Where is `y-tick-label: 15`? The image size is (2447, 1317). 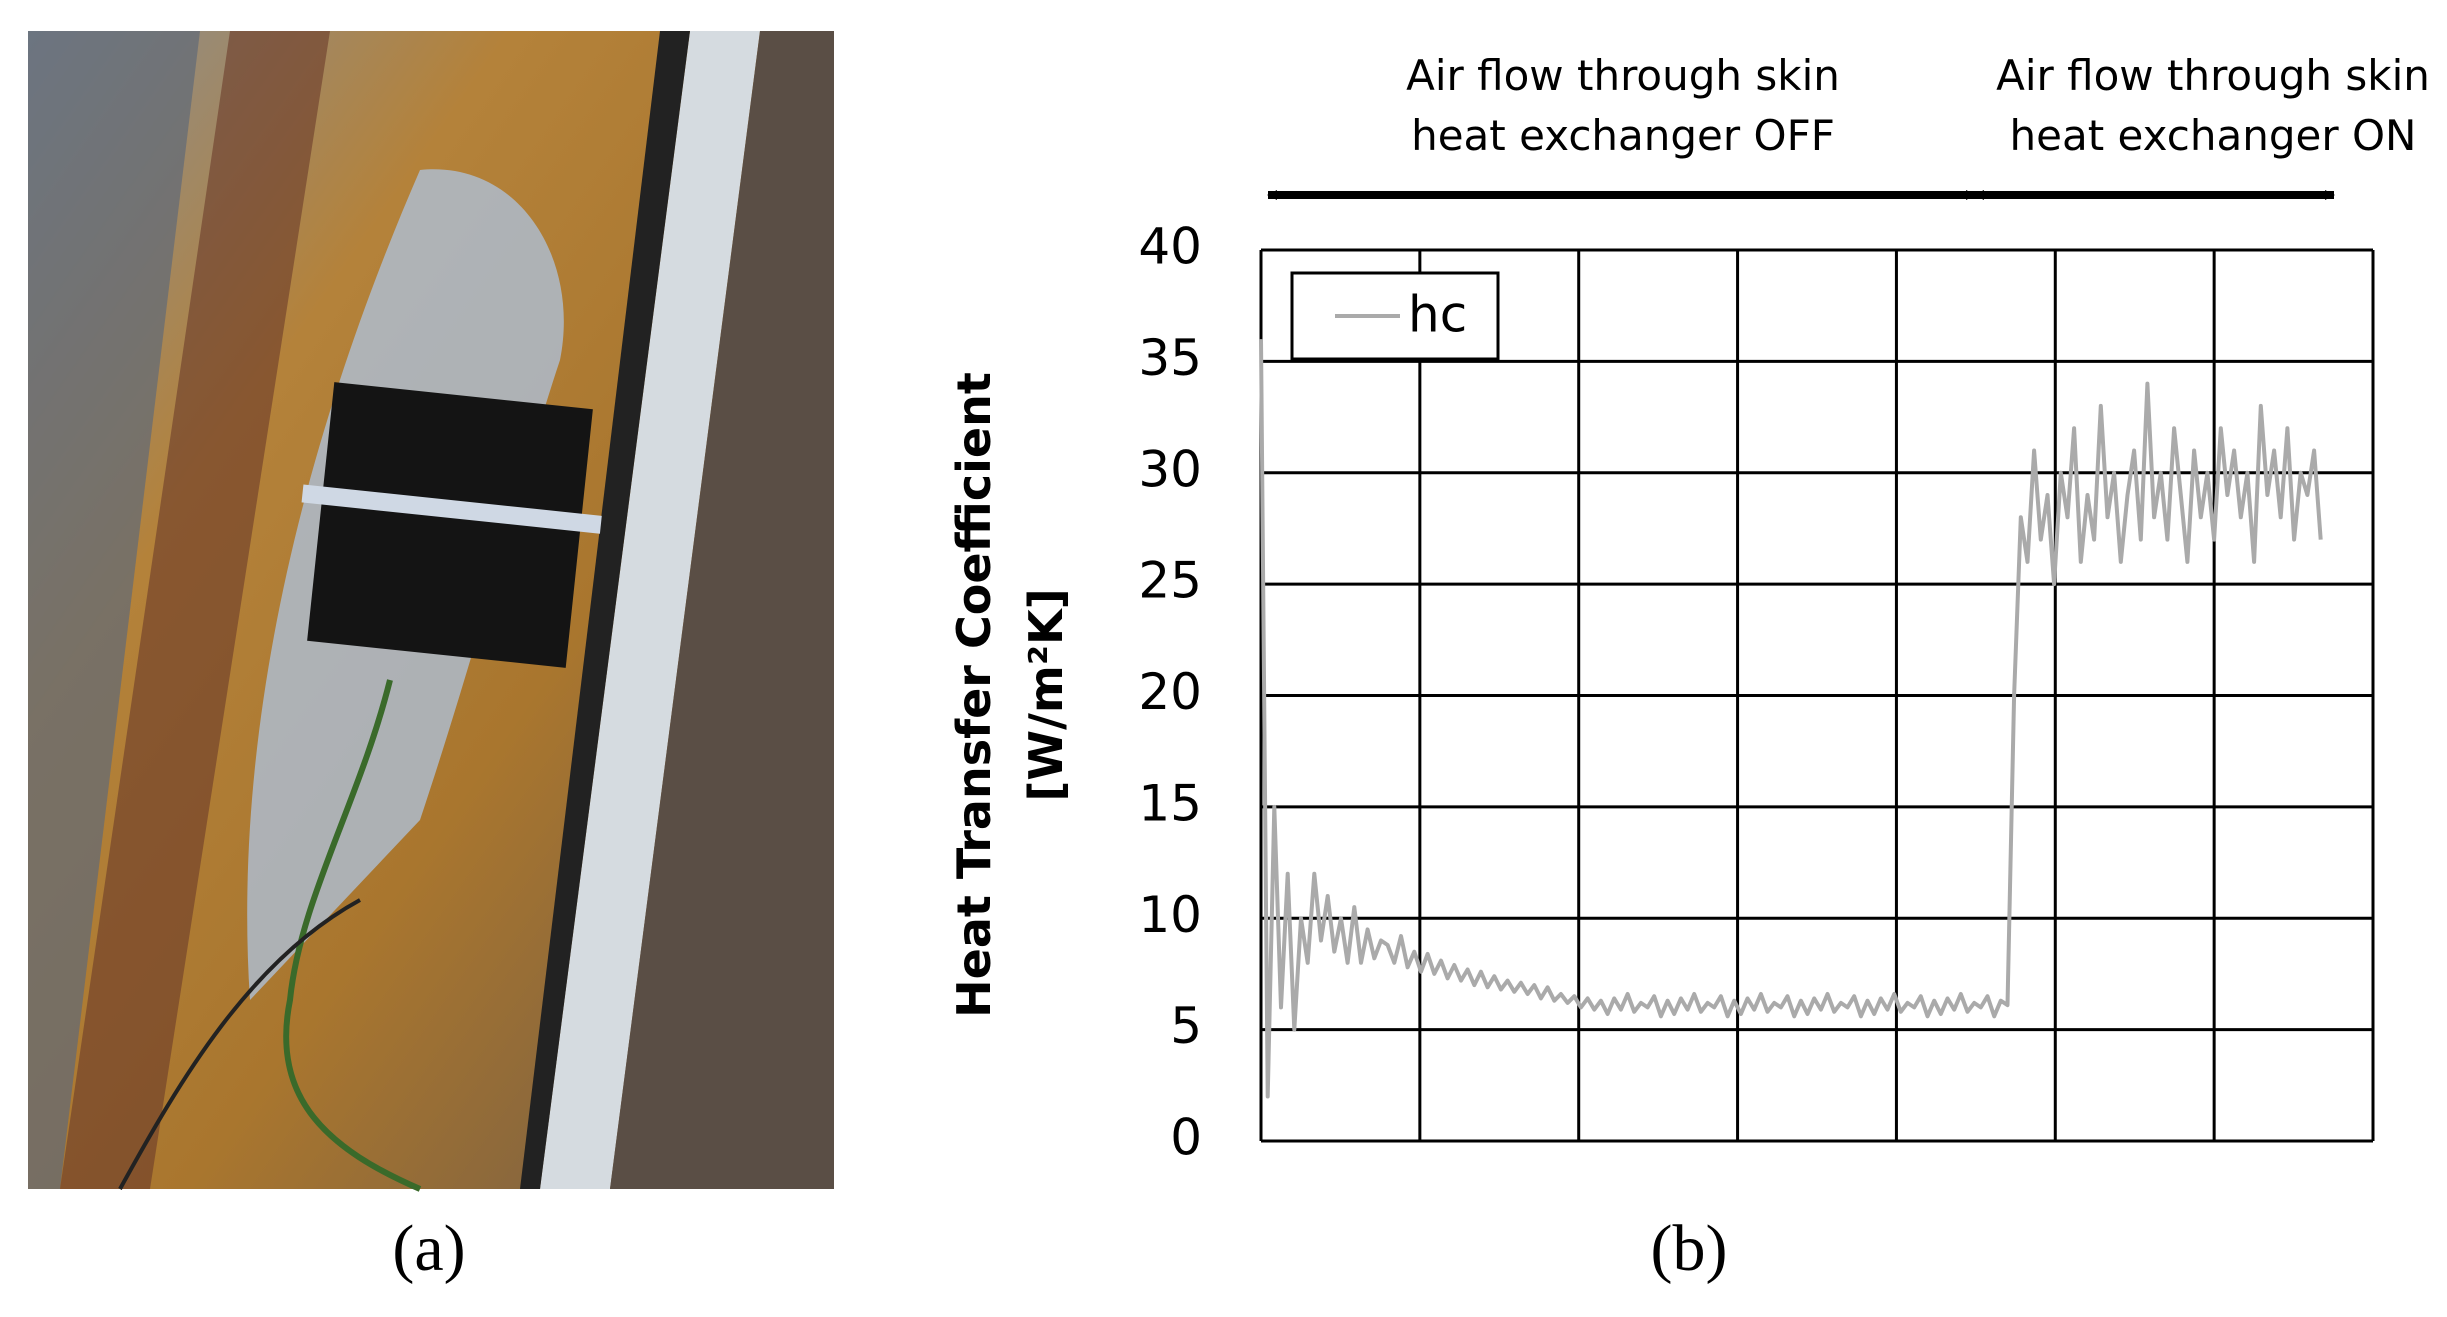 y-tick-label: 15 is located at coordinates (1170, 803).